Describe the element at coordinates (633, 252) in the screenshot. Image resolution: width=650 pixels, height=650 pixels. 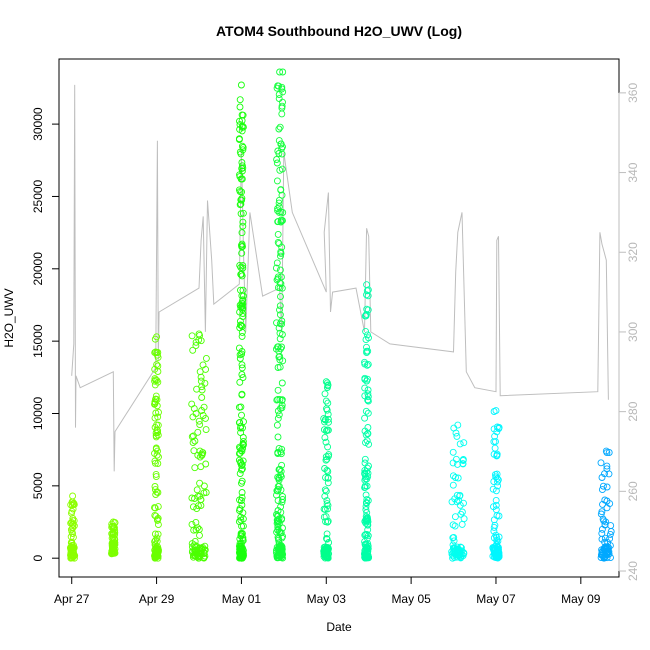
I see `y2-tick-label: 320` at that location.